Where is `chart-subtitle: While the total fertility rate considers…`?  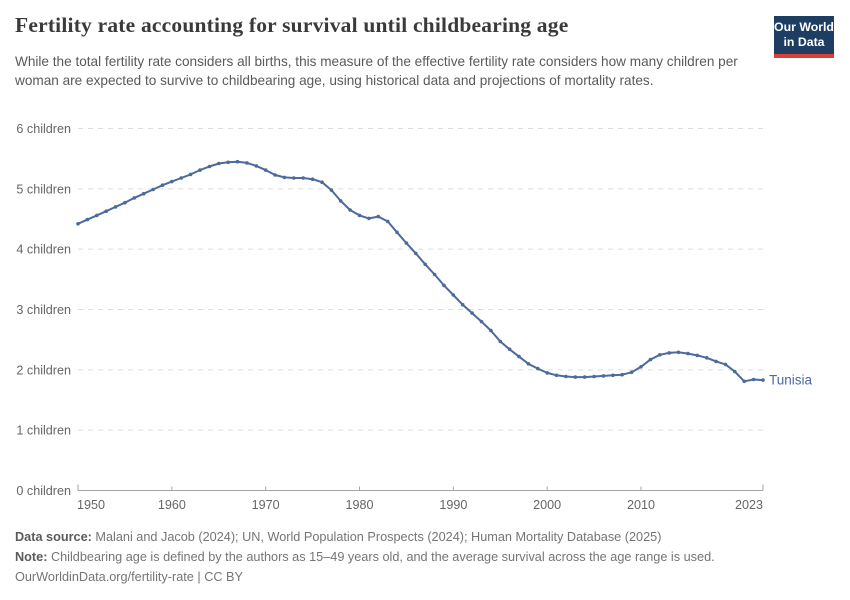 chart-subtitle: While the total fertility rate considers… is located at coordinates (376, 71).